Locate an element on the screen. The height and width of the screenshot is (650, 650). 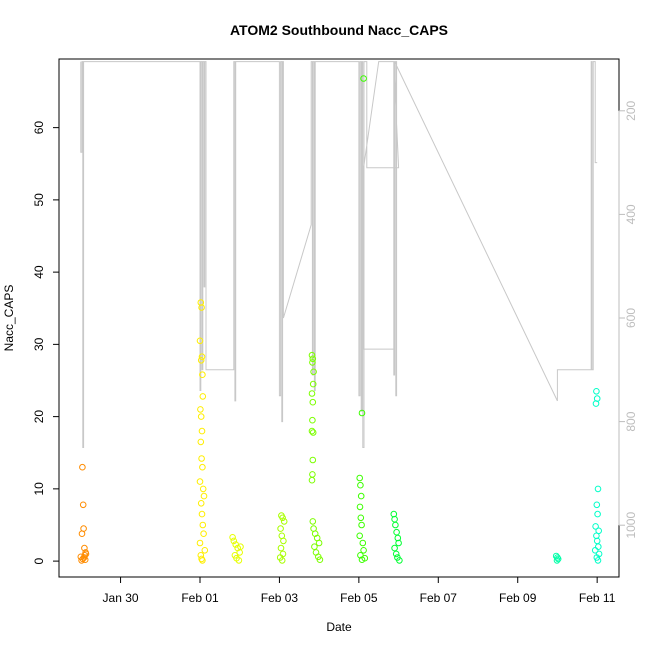
secondary-y-axis: 200 400 600 800 1000 is located at coordinates (628, 319).